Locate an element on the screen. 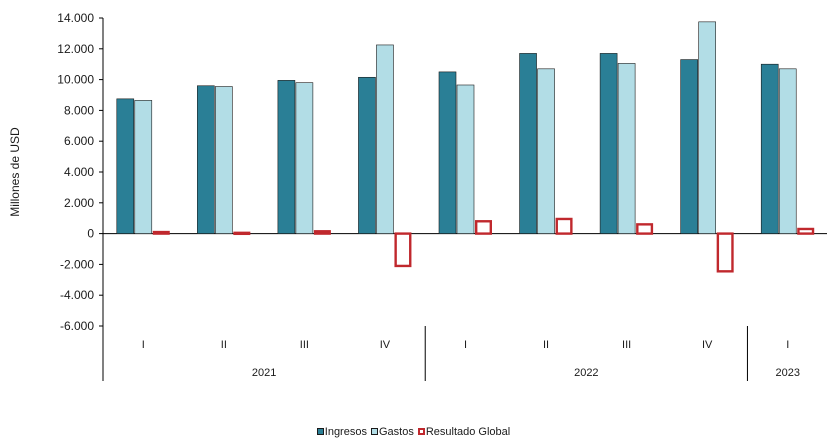 This screenshot has height=446, width=827. year-label: 2022 is located at coordinates (586, 373).